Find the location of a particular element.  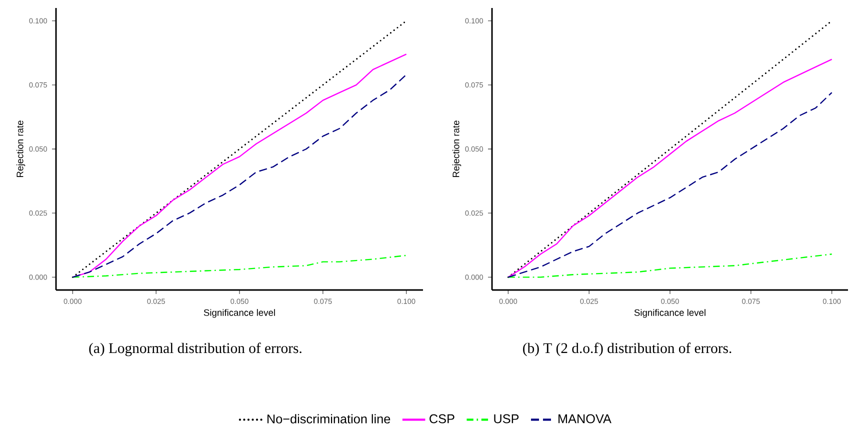

legend-label: No−discrimination line is located at coordinates (328, 419).